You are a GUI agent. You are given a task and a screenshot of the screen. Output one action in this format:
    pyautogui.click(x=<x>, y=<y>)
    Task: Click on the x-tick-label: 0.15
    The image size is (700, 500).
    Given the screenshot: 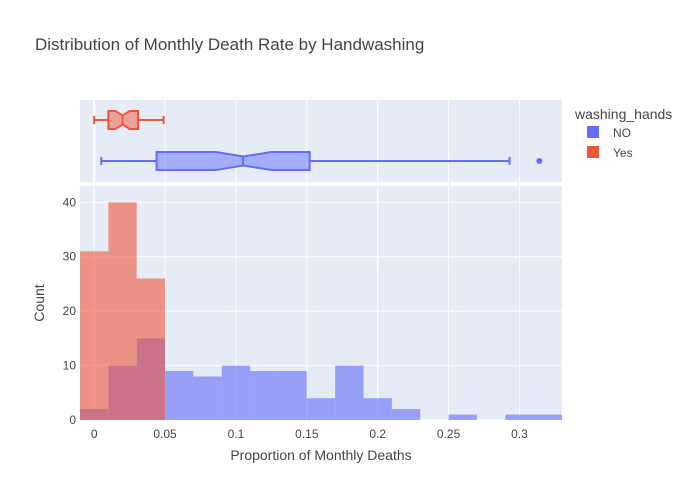 What is the action you would take?
    pyautogui.click(x=307, y=434)
    